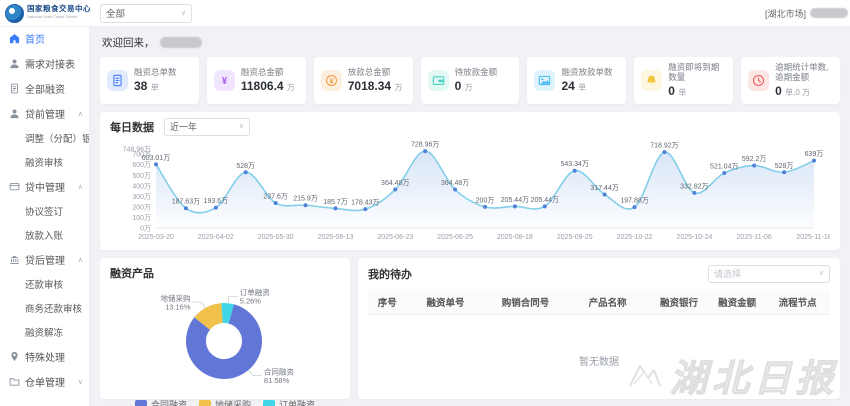 Image resolution: width=850 pixels, height=406 pixels. I want to click on sidebar-subitem-还款审核: 还款审核, so click(44, 284).